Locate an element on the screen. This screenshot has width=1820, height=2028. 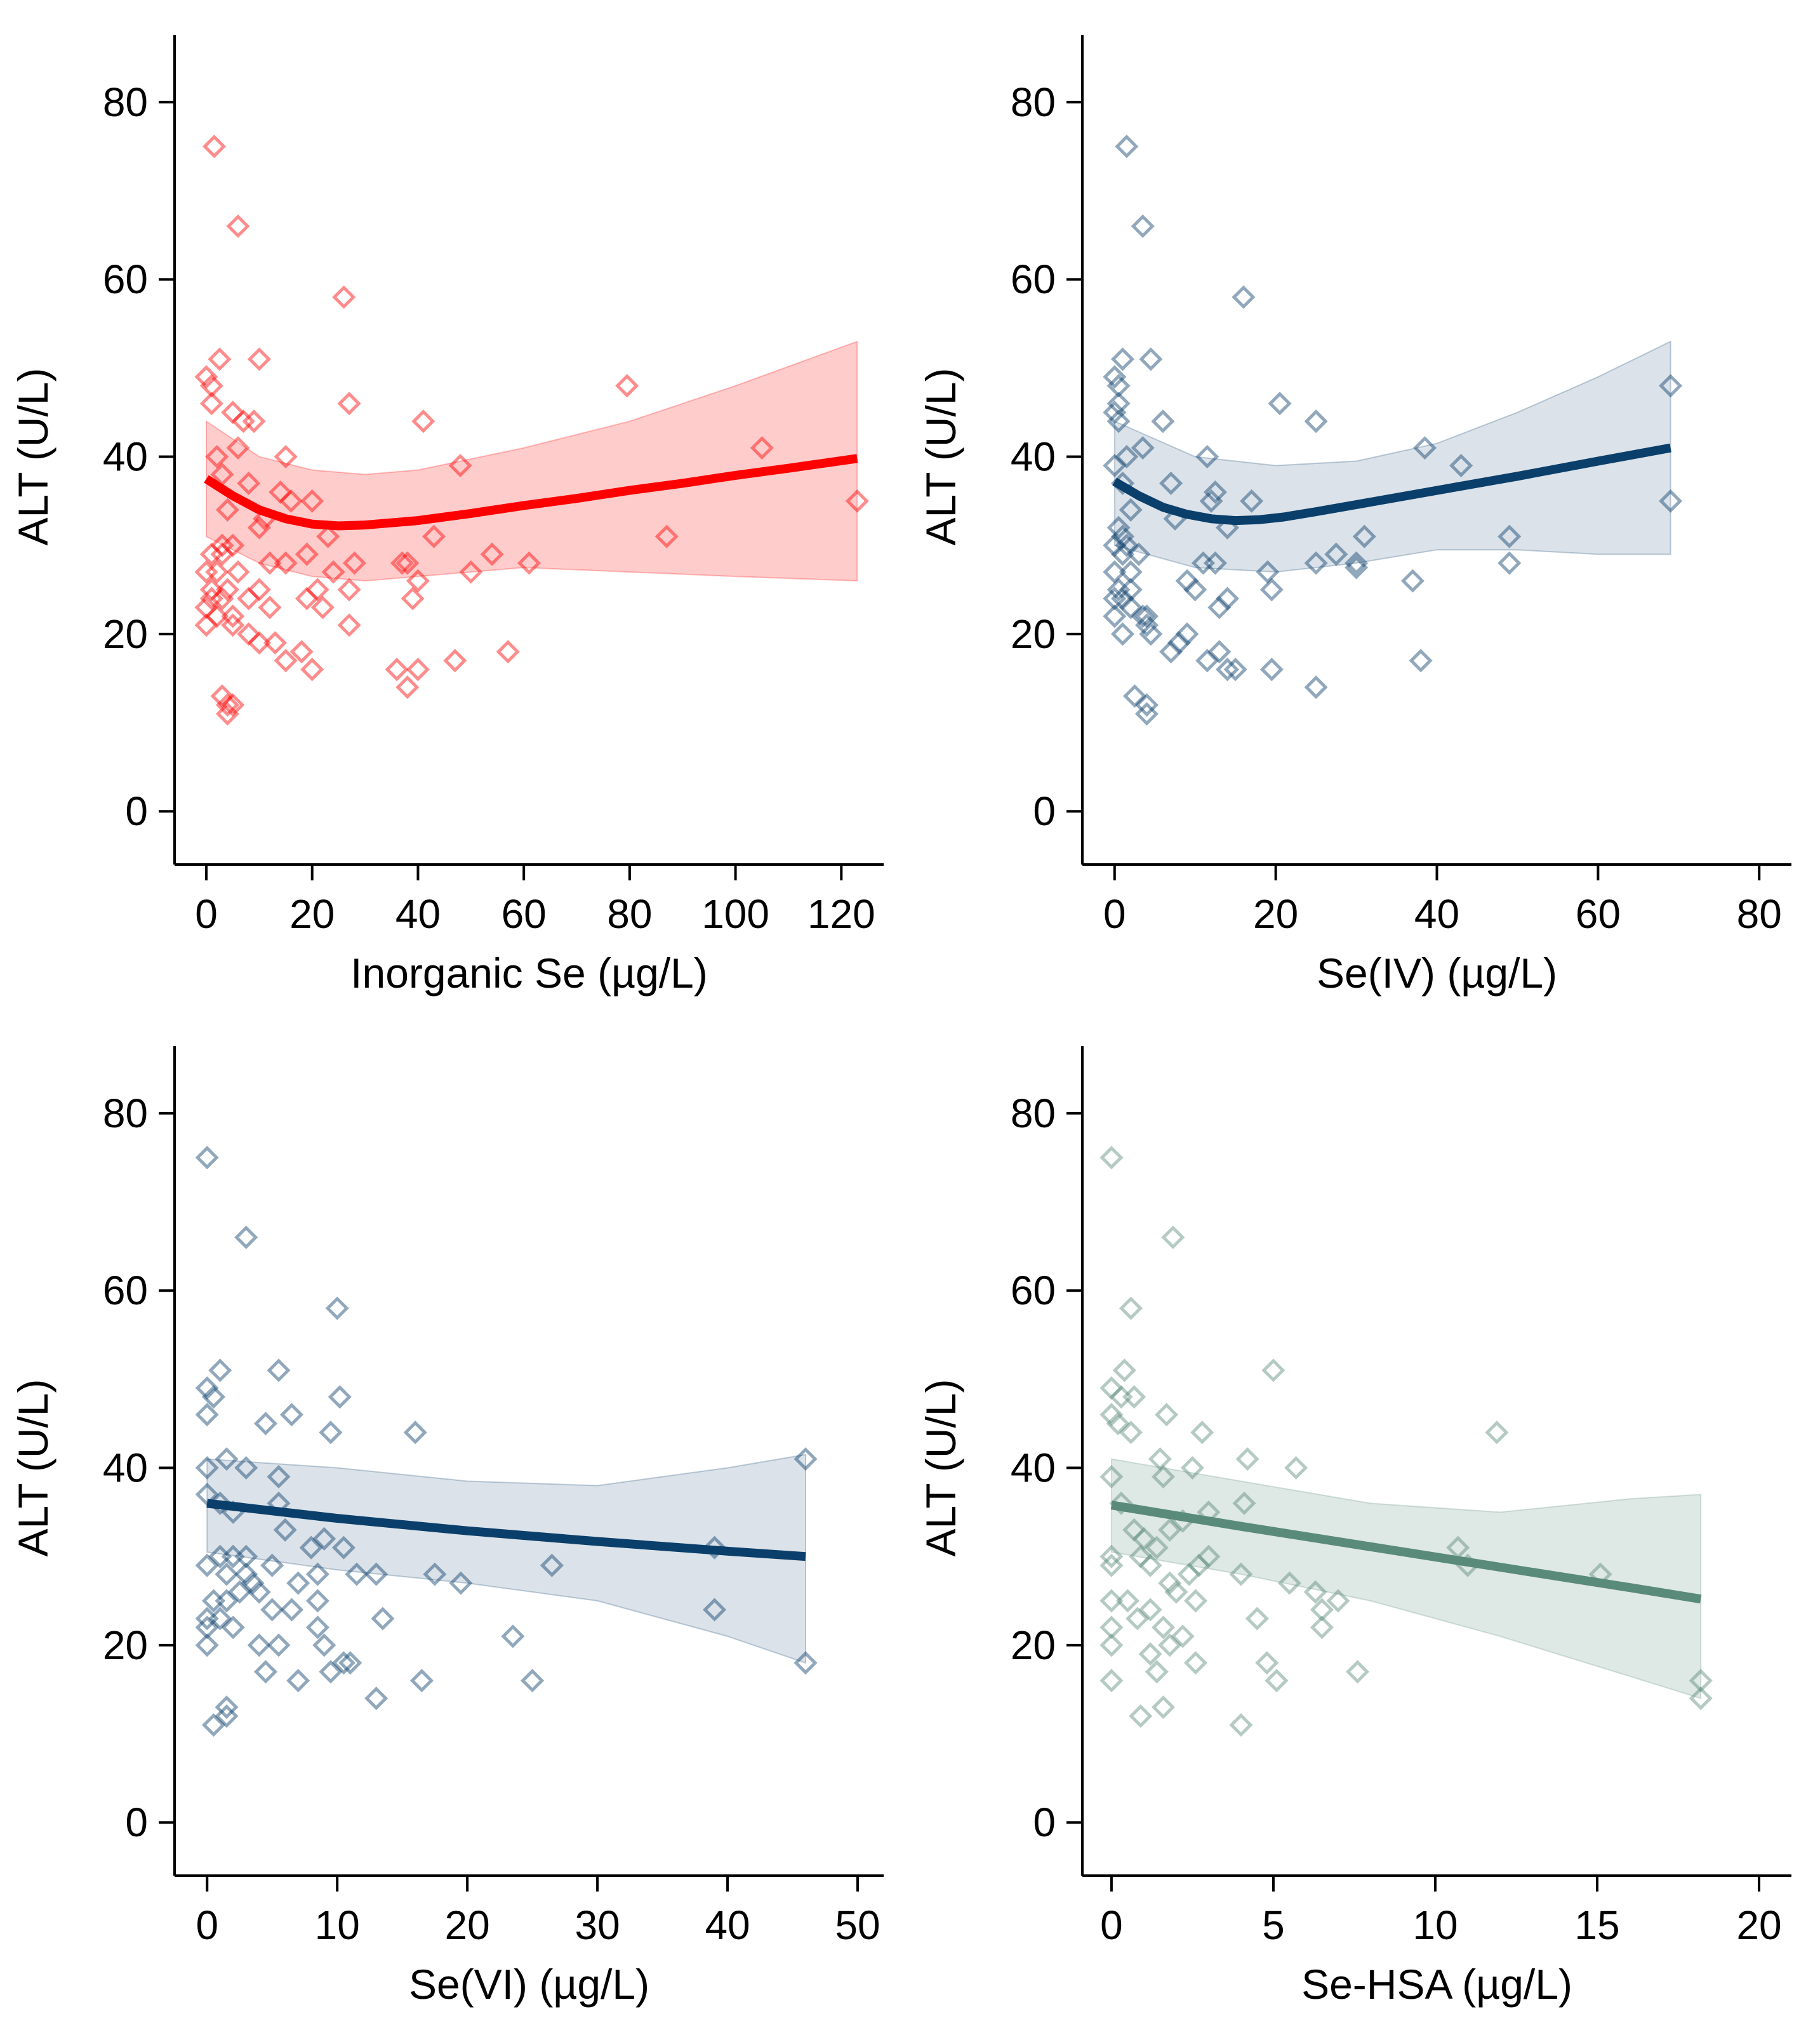
y-tick-label: 40 is located at coordinates (125, 1468).